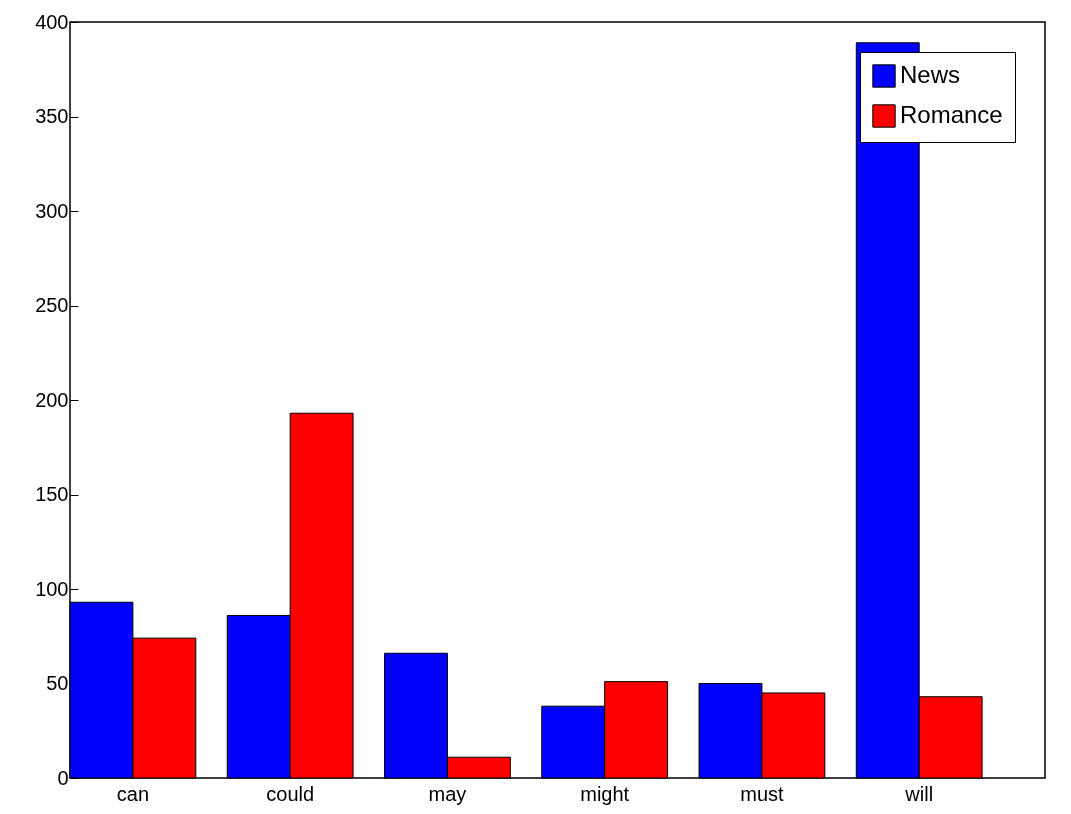  Describe the element at coordinates (52, 116) in the screenshot. I see `y-tick-label: 350` at that location.